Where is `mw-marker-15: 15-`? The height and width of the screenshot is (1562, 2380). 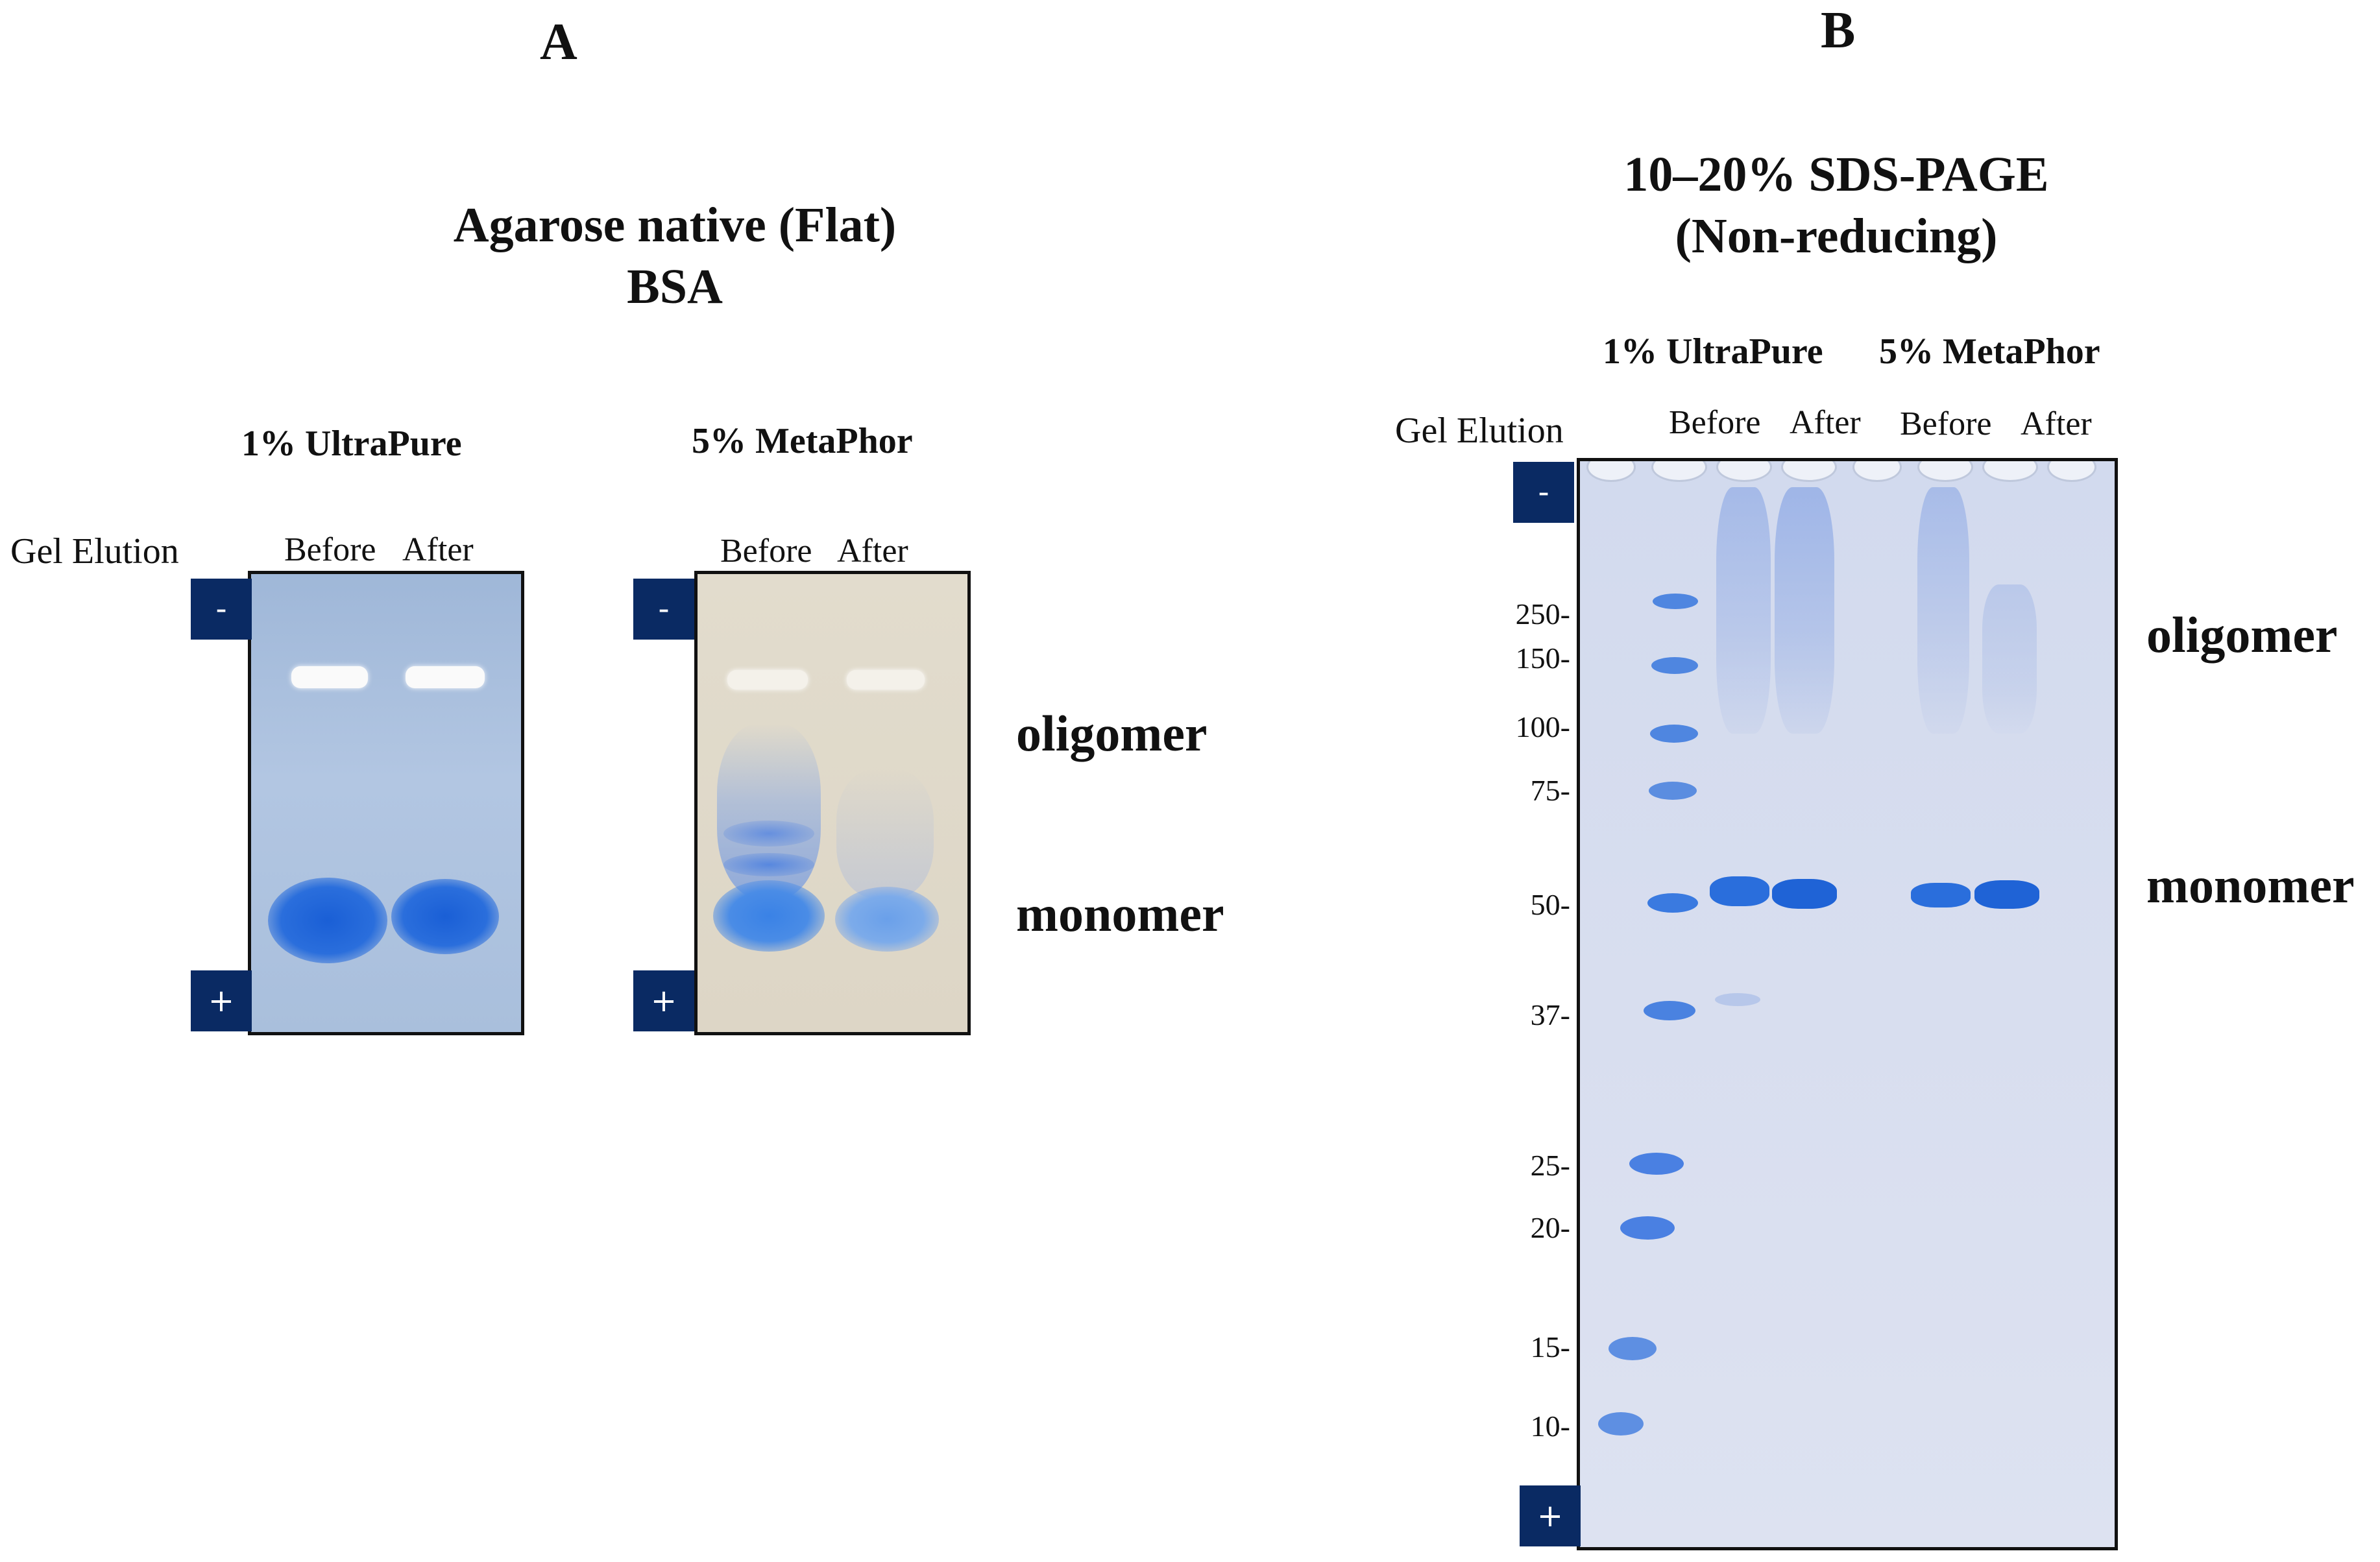
mw-marker-15: 15- is located at coordinates (1550, 1347).